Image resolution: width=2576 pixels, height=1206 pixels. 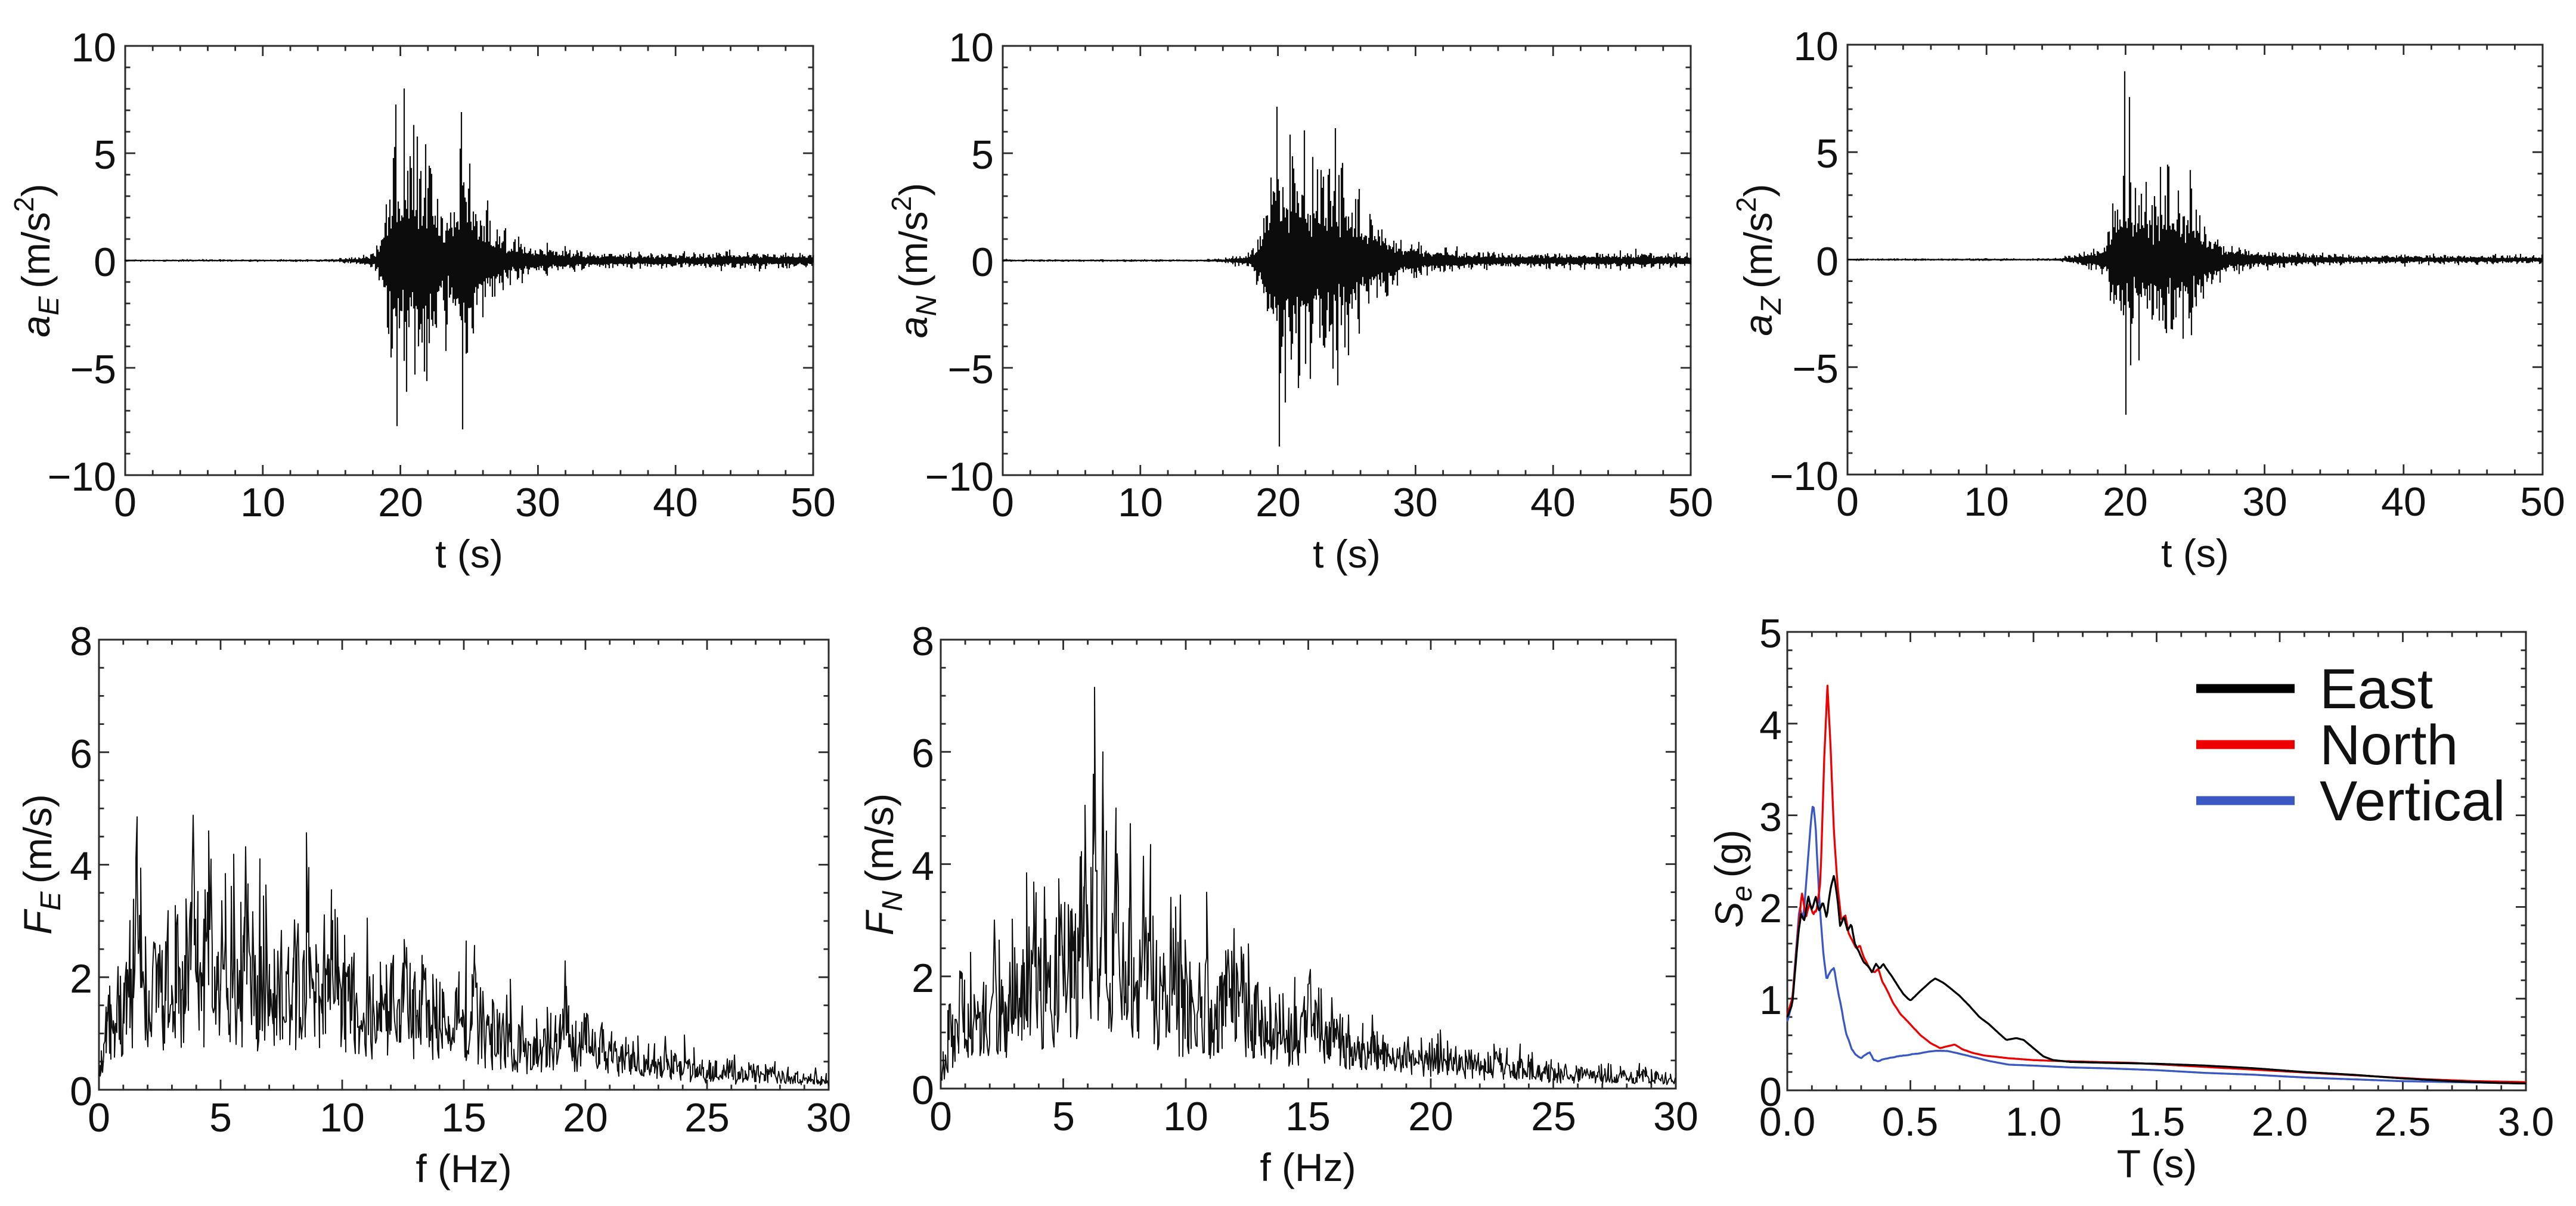 I want to click on svg-text: FE (m/s), so click(x=41, y=864).